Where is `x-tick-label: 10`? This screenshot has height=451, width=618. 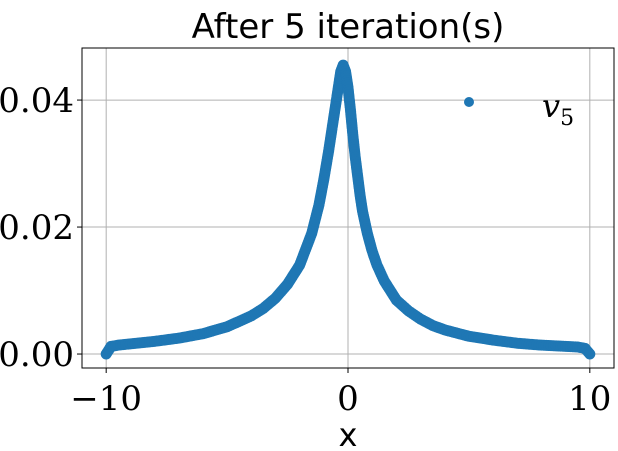
x-tick-label: 10 is located at coordinates (589, 399).